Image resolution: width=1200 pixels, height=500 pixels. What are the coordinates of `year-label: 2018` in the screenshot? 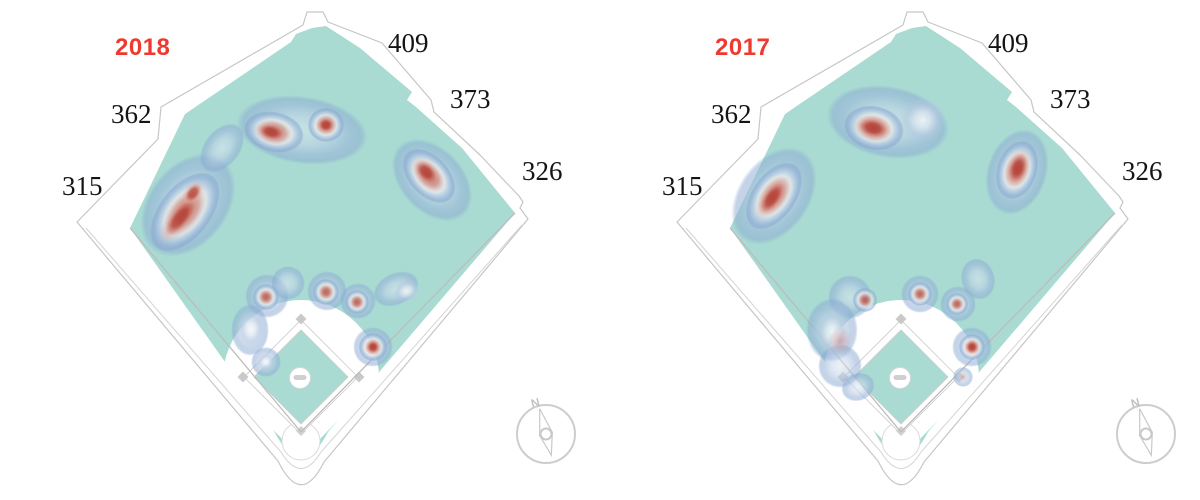 It's located at (143, 47).